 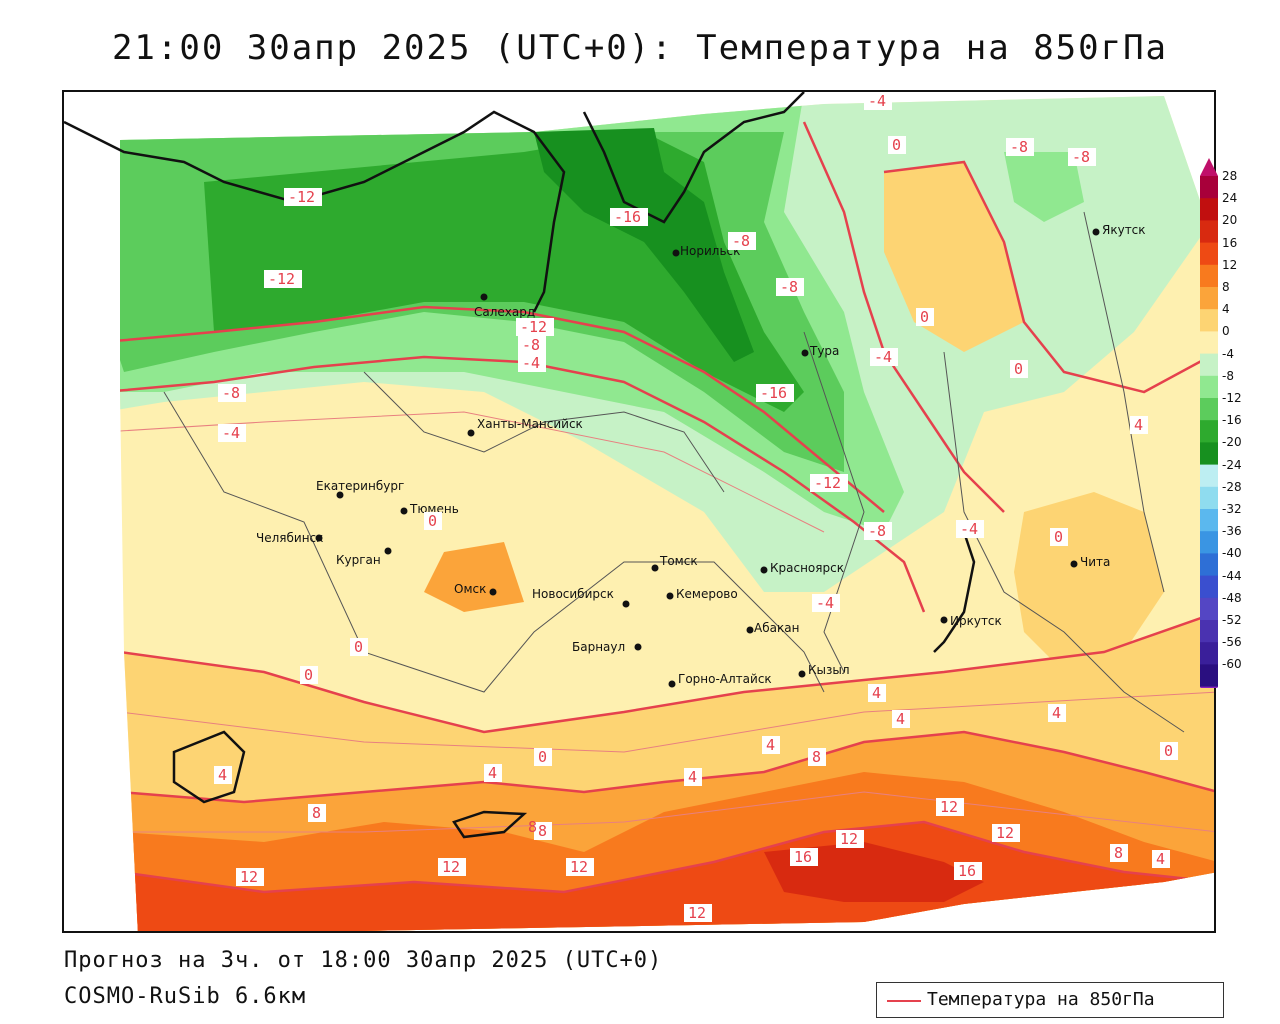 What do you see at coordinates (360, 489) in the screenshot?
I see `city-yekaterinburg: Екатеринбург` at bounding box center [360, 489].